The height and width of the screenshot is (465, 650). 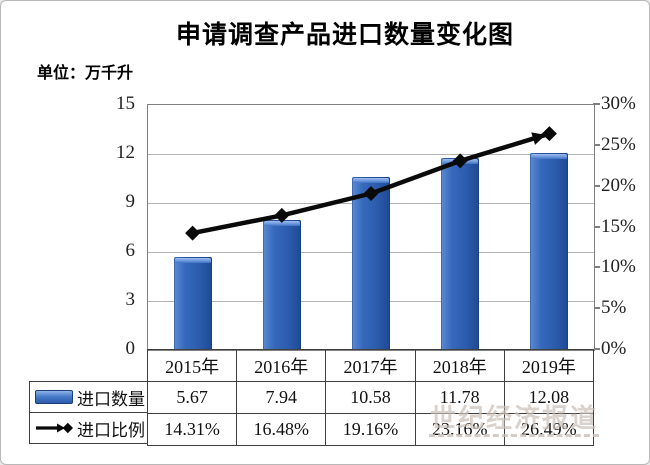 What do you see at coordinates (371, 154) in the screenshot?
I see `gridline` at bounding box center [371, 154].